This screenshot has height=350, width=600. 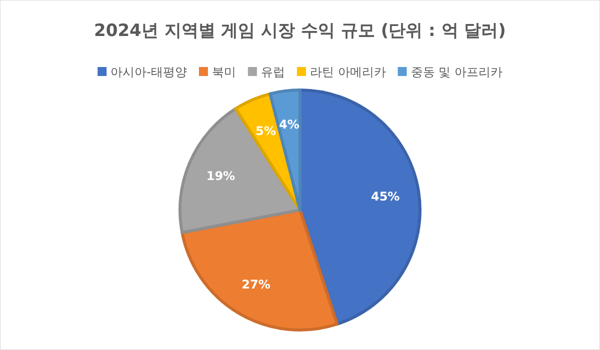 What do you see at coordinates (148, 72) in the screenshot?
I see `legend-label: 아시아-태평양` at bounding box center [148, 72].